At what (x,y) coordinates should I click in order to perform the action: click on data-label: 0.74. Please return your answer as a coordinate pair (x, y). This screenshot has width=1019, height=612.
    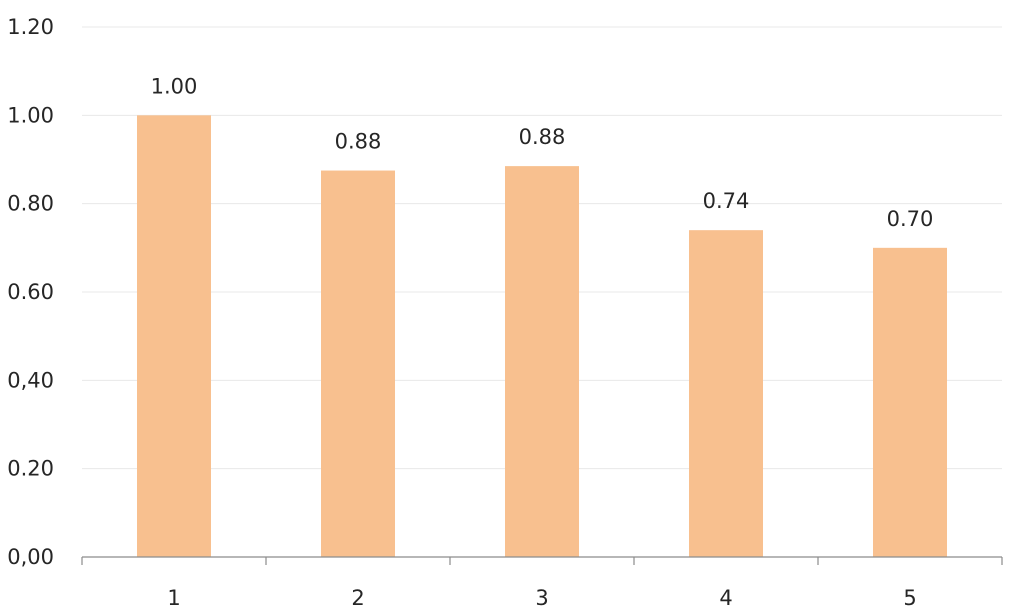
    Looking at the image, I should click on (726, 201).